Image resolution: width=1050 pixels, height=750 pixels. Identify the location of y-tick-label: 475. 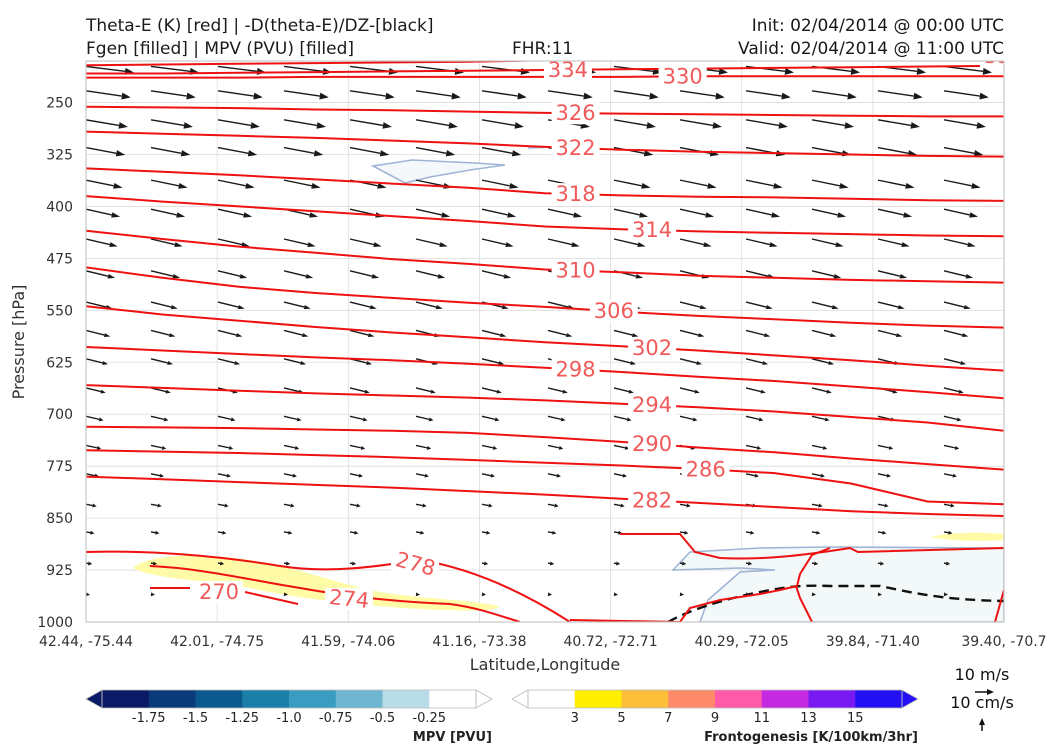
(59, 259).